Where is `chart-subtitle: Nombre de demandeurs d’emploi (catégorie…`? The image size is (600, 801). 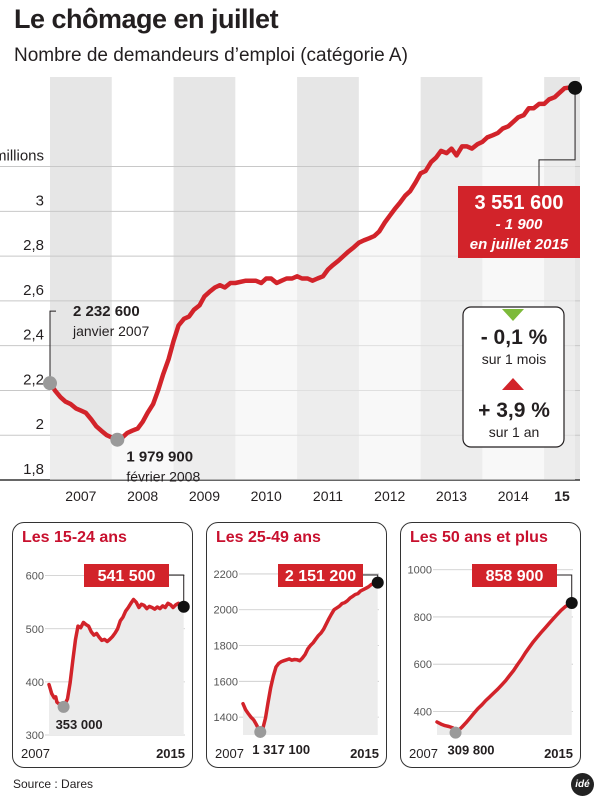 chart-subtitle: Nombre de demandeurs d’emploi (catégorie… is located at coordinates (211, 55).